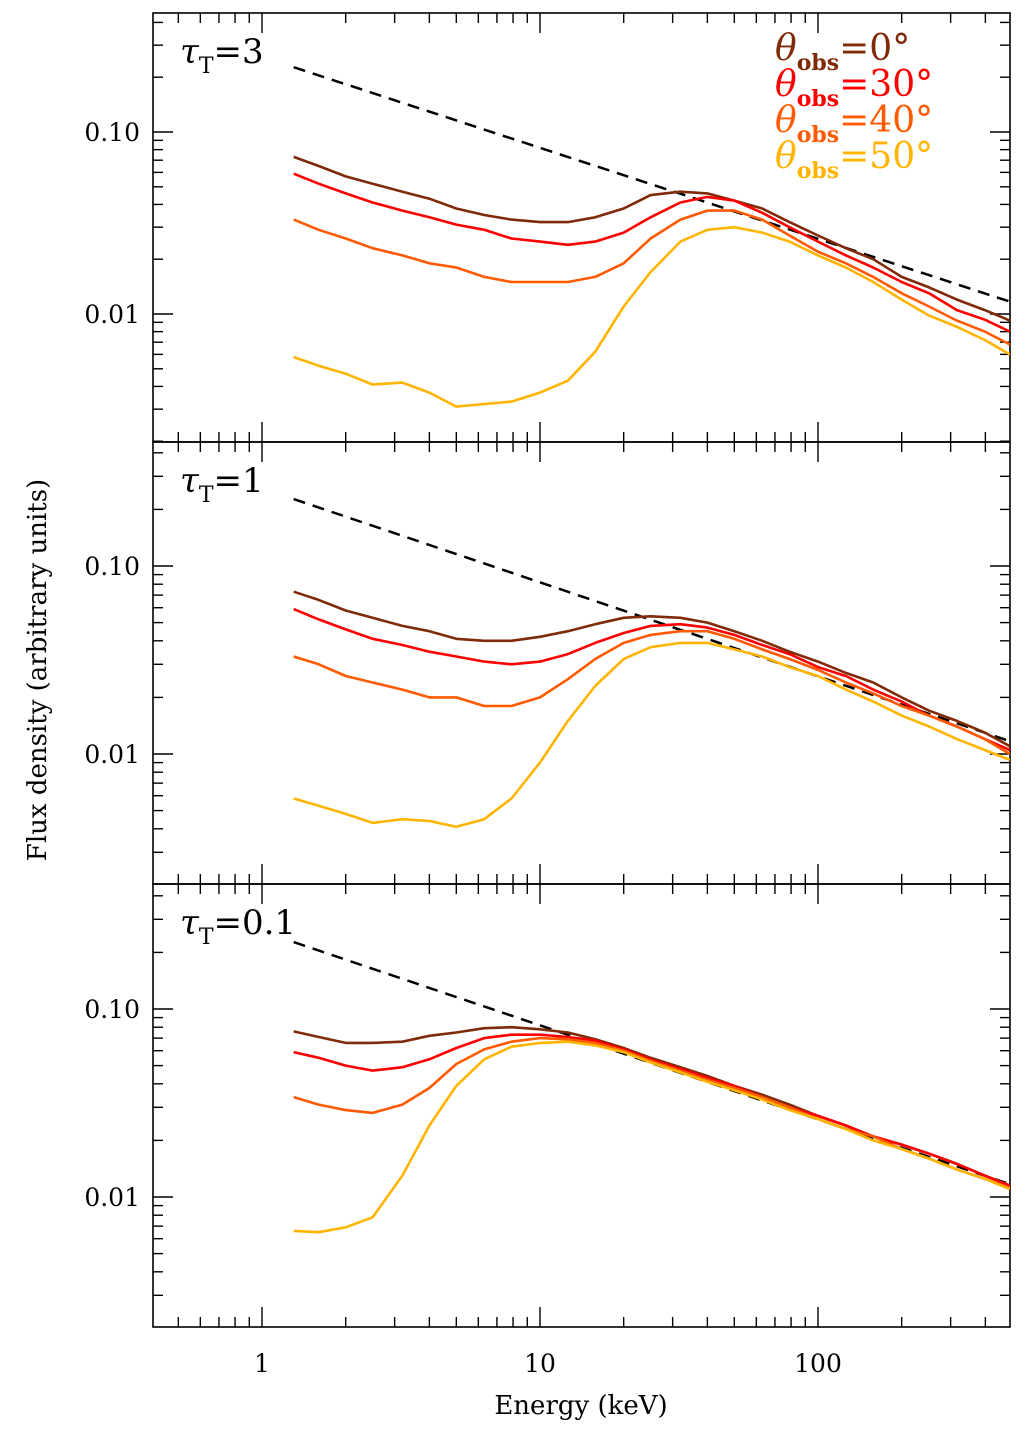  I want to click on legend-entry: θobs=0°, so click(842, 52).